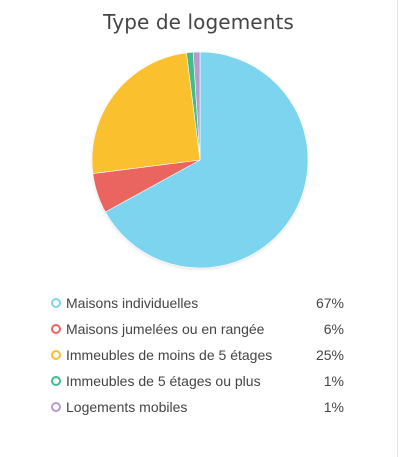  Describe the element at coordinates (132, 303) in the screenshot. I see `legend-label: Maisons individuelles` at that location.